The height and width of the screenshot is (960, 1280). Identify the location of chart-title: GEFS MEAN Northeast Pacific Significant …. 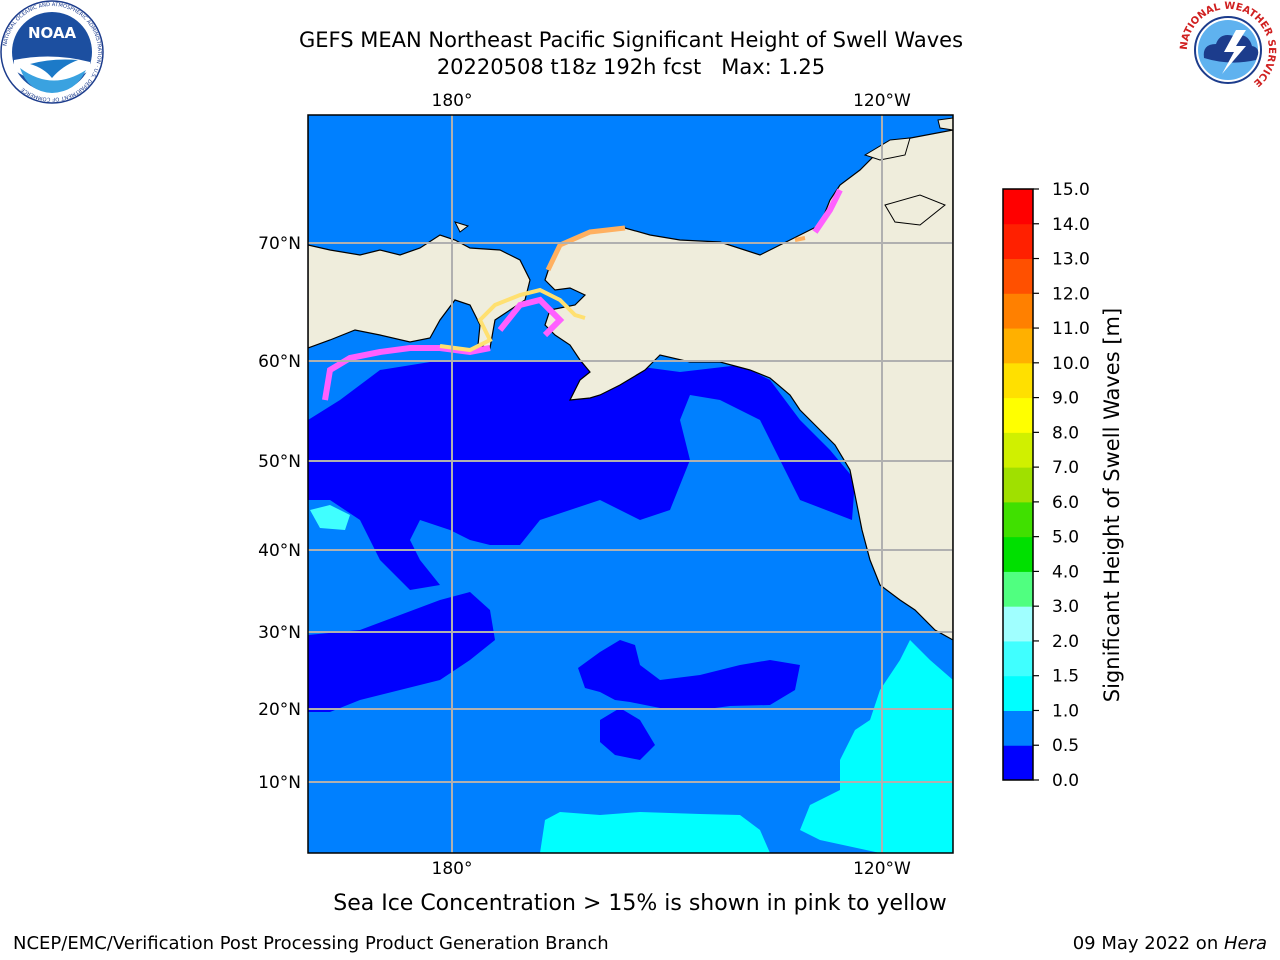
(631, 40).